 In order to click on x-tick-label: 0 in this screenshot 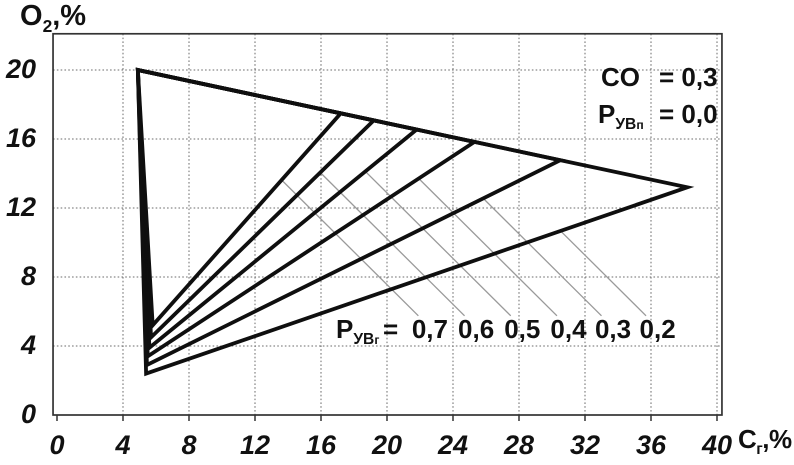, I will do `click(57, 445)`.